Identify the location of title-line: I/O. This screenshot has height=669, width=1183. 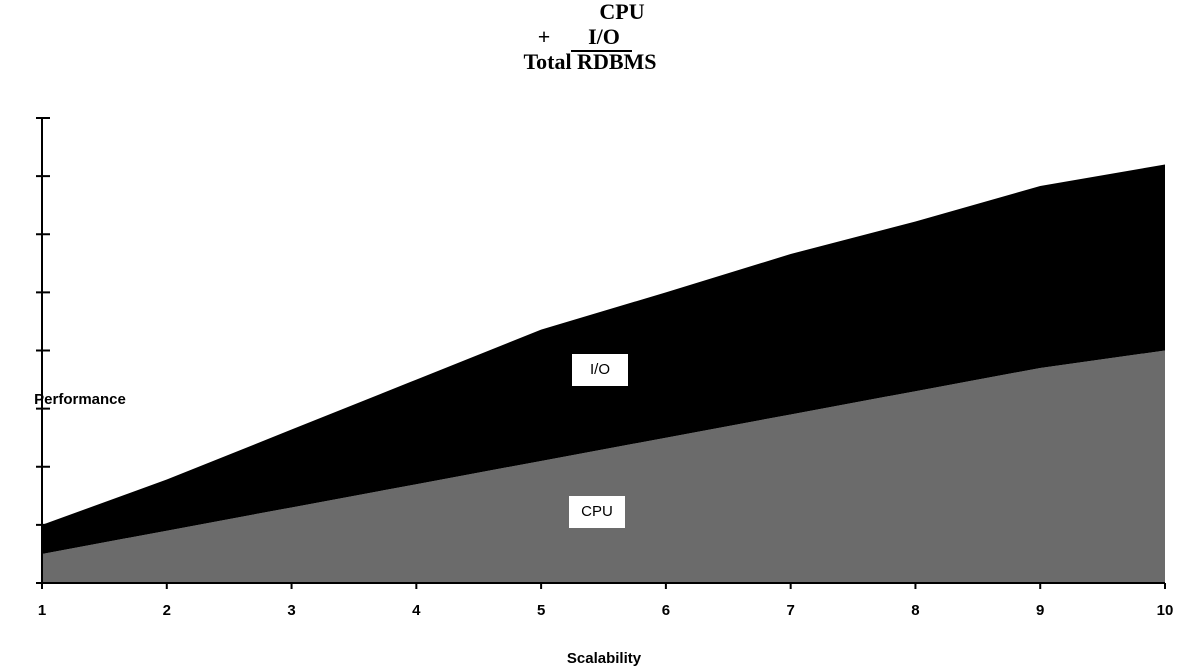
(604, 36).